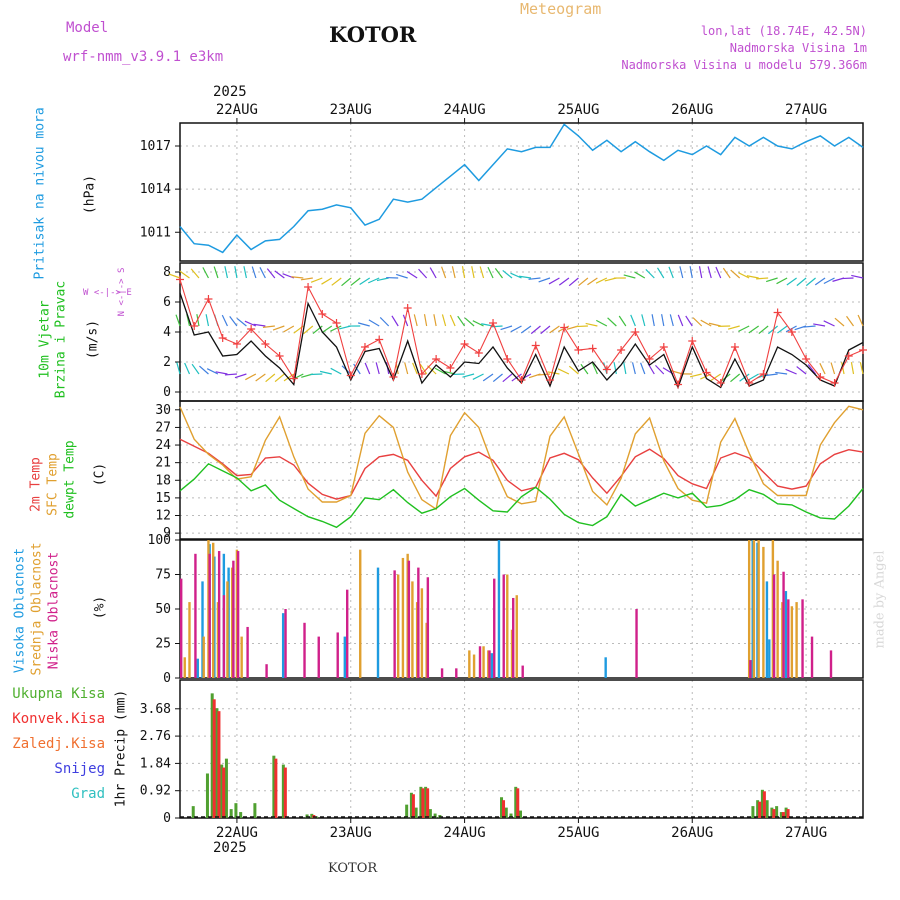 This screenshot has height=900, width=900. Describe the element at coordinates (155, 736) in the screenshot. I see `y-tick-label: 2.76` at that location.